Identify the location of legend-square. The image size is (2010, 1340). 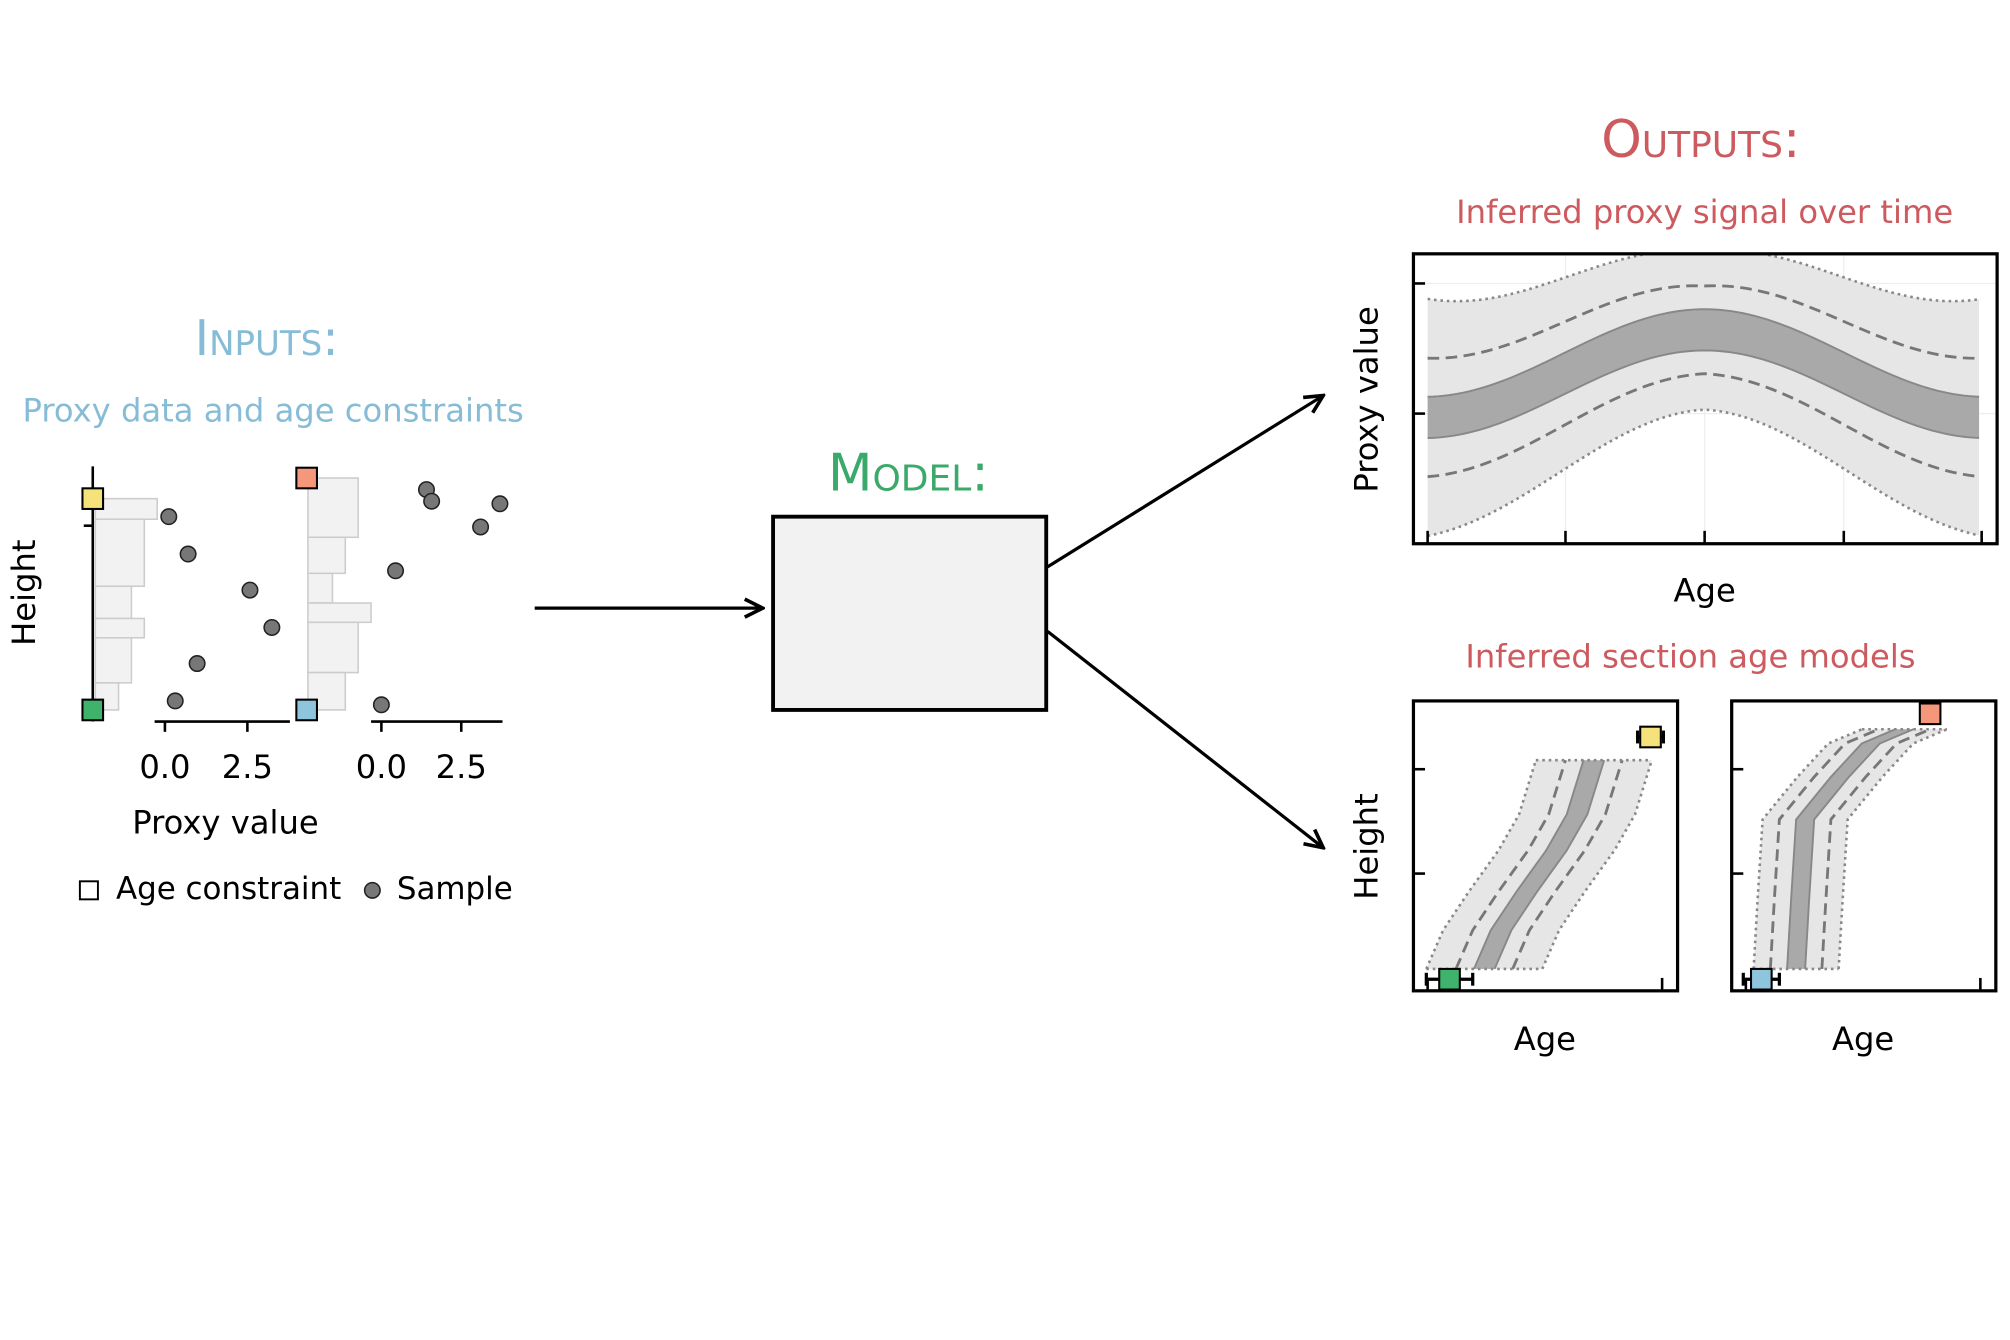
(88, 890).